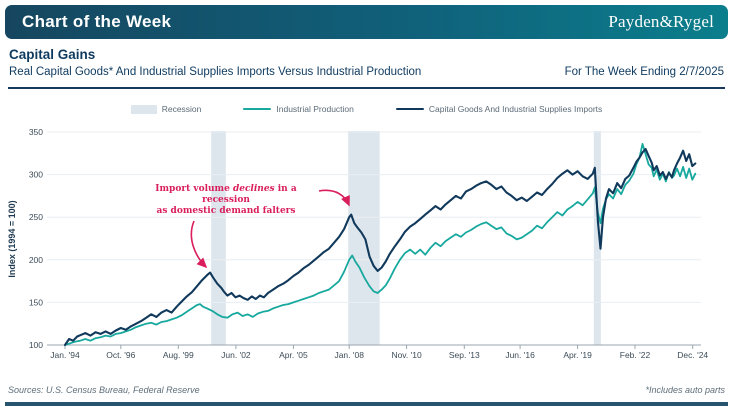  Describe the element at coordinates (236, 355) in the screenshot. I see `x-tick-label: Jun. '02` at that location.